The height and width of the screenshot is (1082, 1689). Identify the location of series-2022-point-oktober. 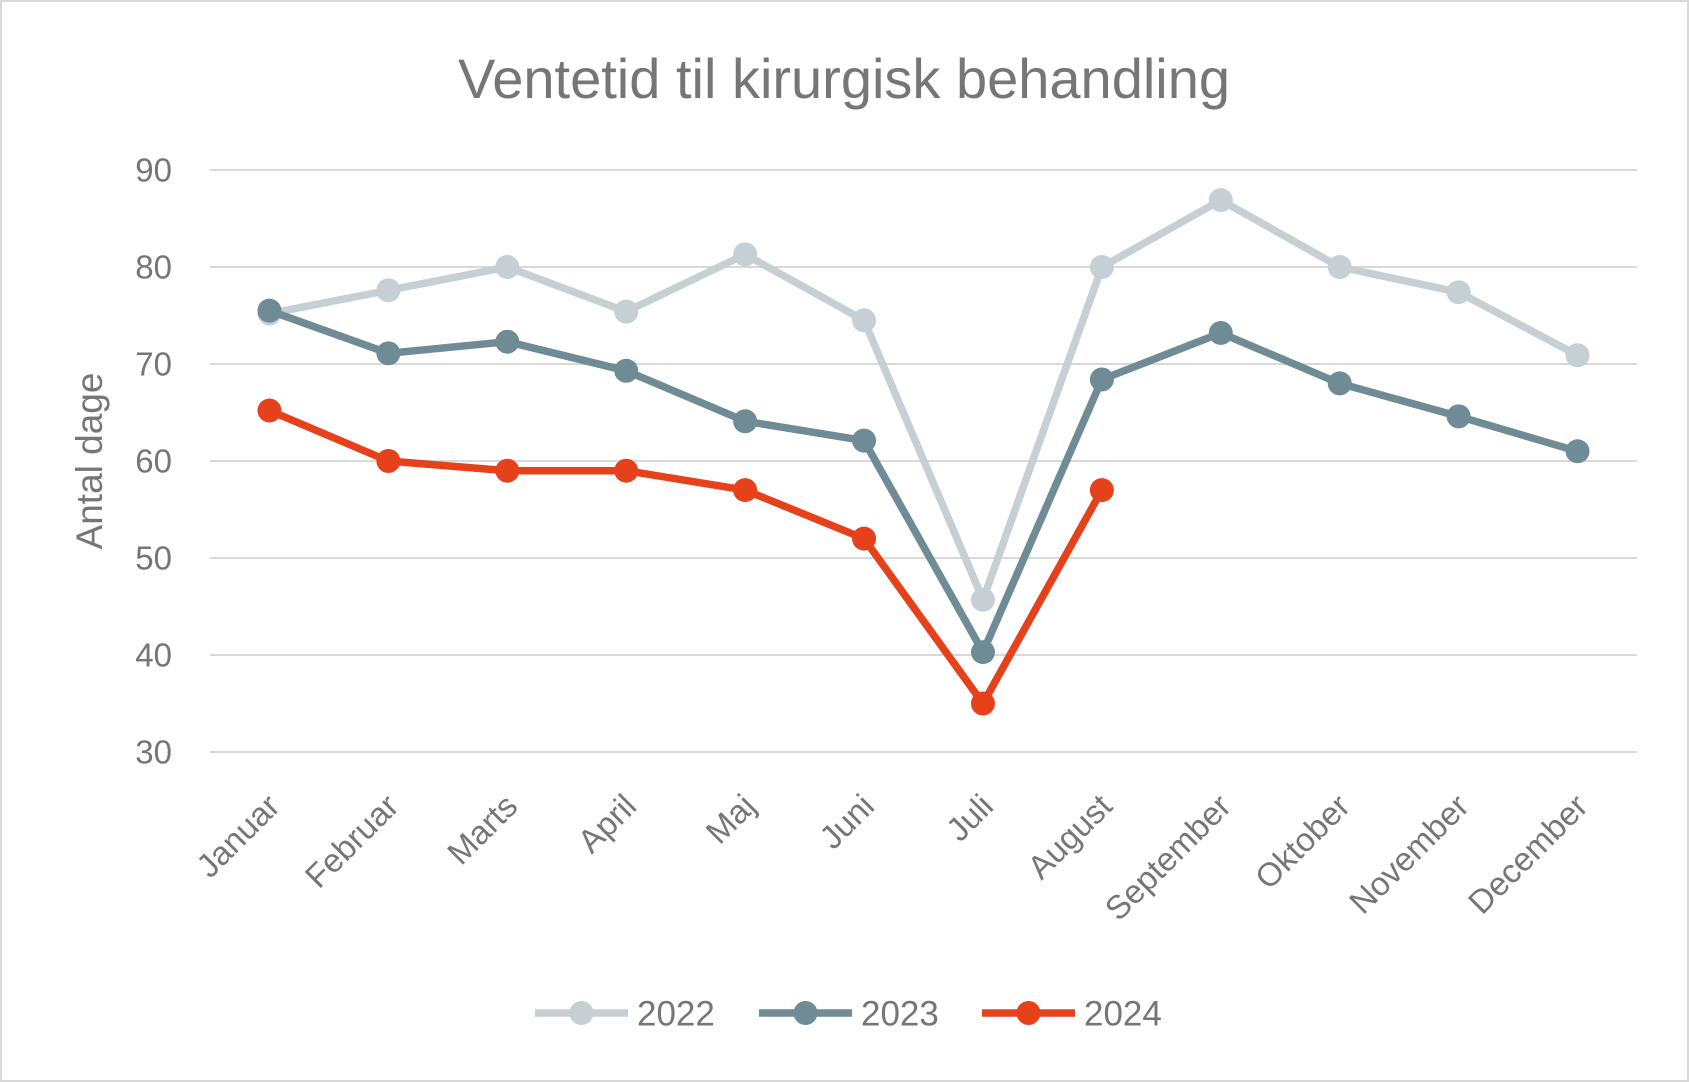
(1339, 267).